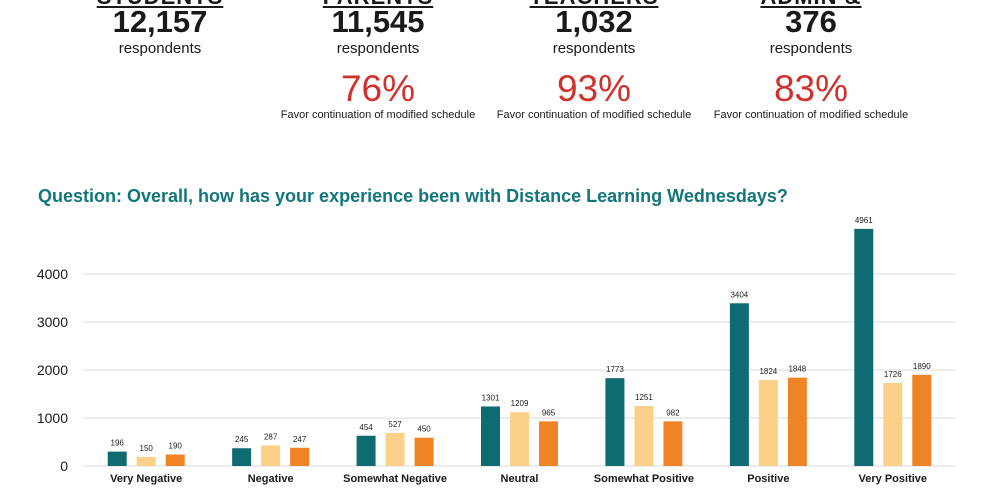 The width and height of the screenshot is (1000, 500). Describe the element at coordinates (52, 418) in the screenshot. I see `y-tick-label: 1000` at that location.